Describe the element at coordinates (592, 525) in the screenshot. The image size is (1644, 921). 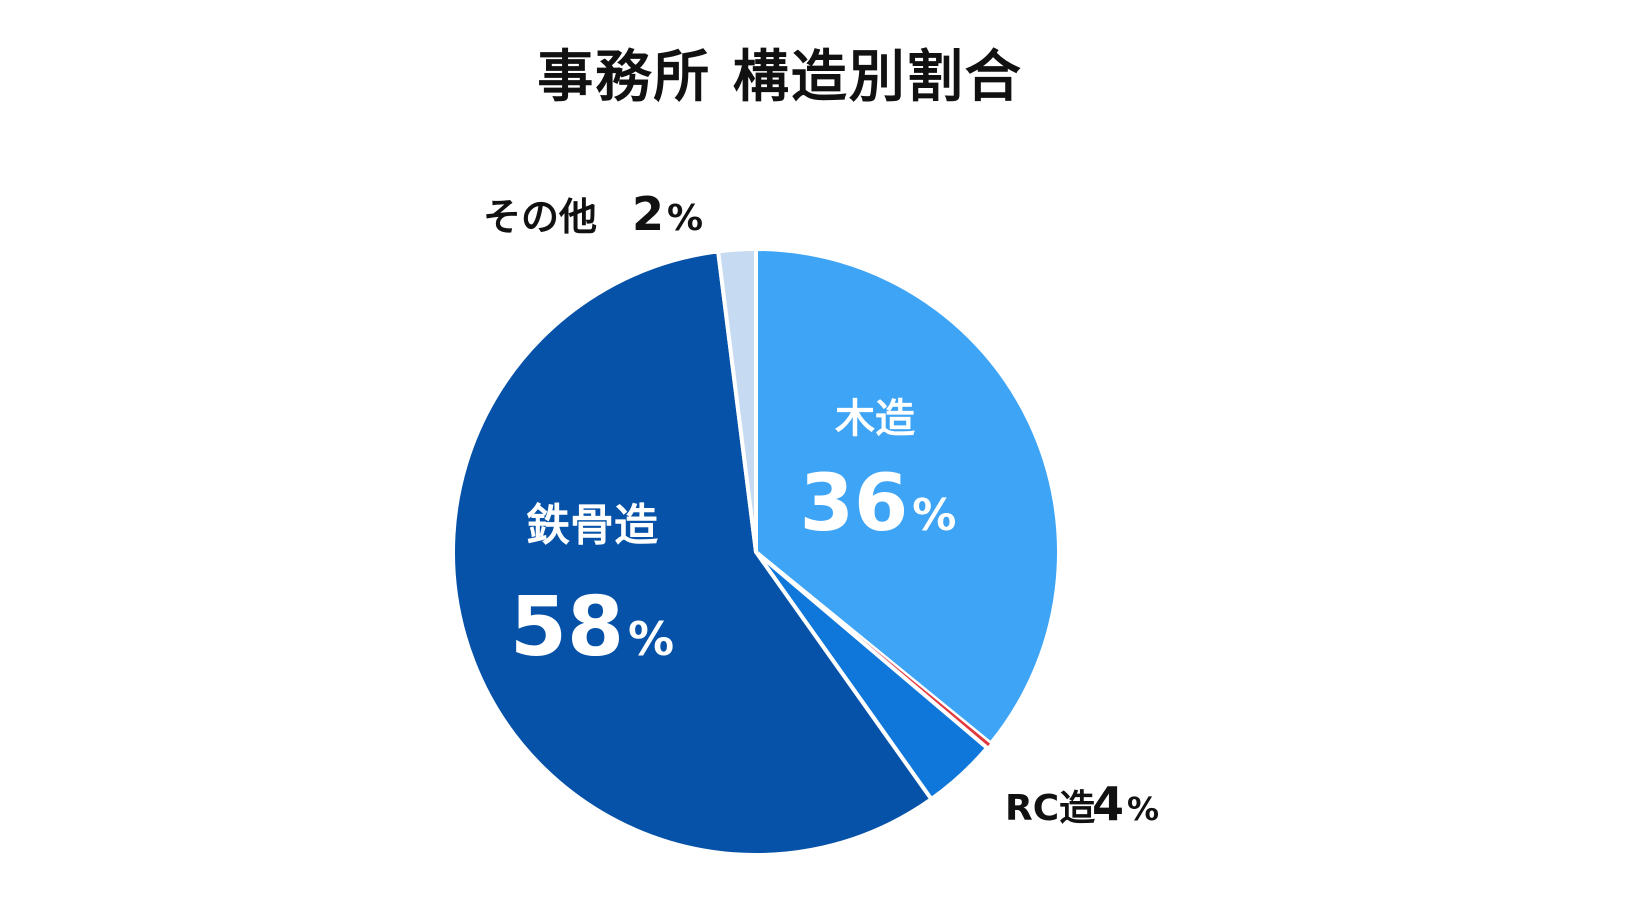
I see `slice-label-steel: 鉄骨造` at that location.